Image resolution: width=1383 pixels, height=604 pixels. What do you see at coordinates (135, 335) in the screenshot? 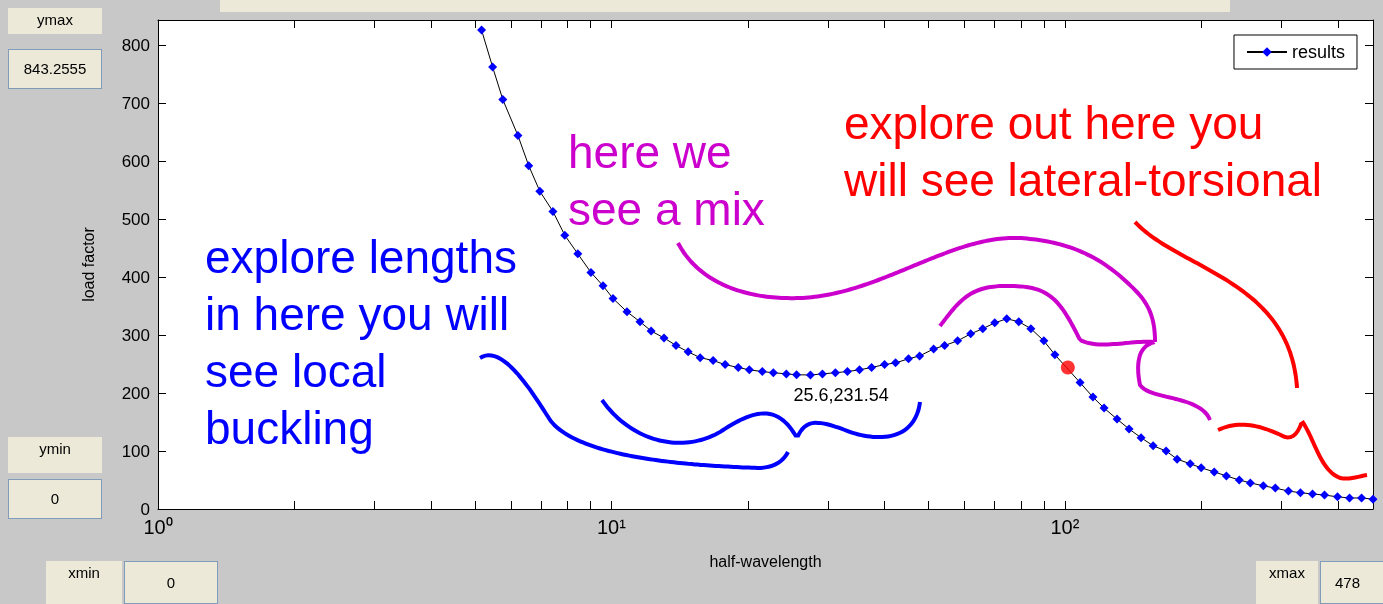
I see `y-tick-label: 300` at bounding box center [135, 335].